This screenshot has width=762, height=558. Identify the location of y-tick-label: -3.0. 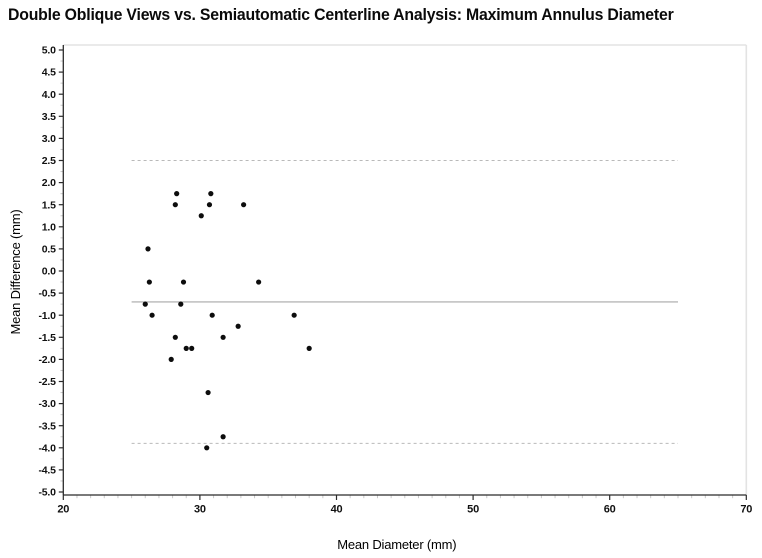
(48, 404).